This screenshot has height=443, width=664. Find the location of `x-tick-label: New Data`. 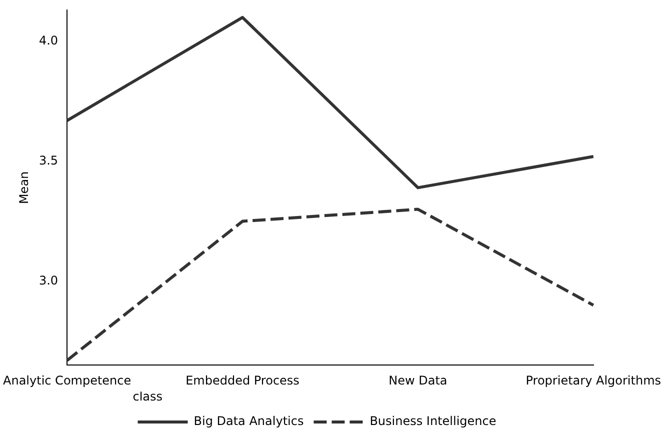

x-tick-label: New Data is located at coordinates (418, 381).